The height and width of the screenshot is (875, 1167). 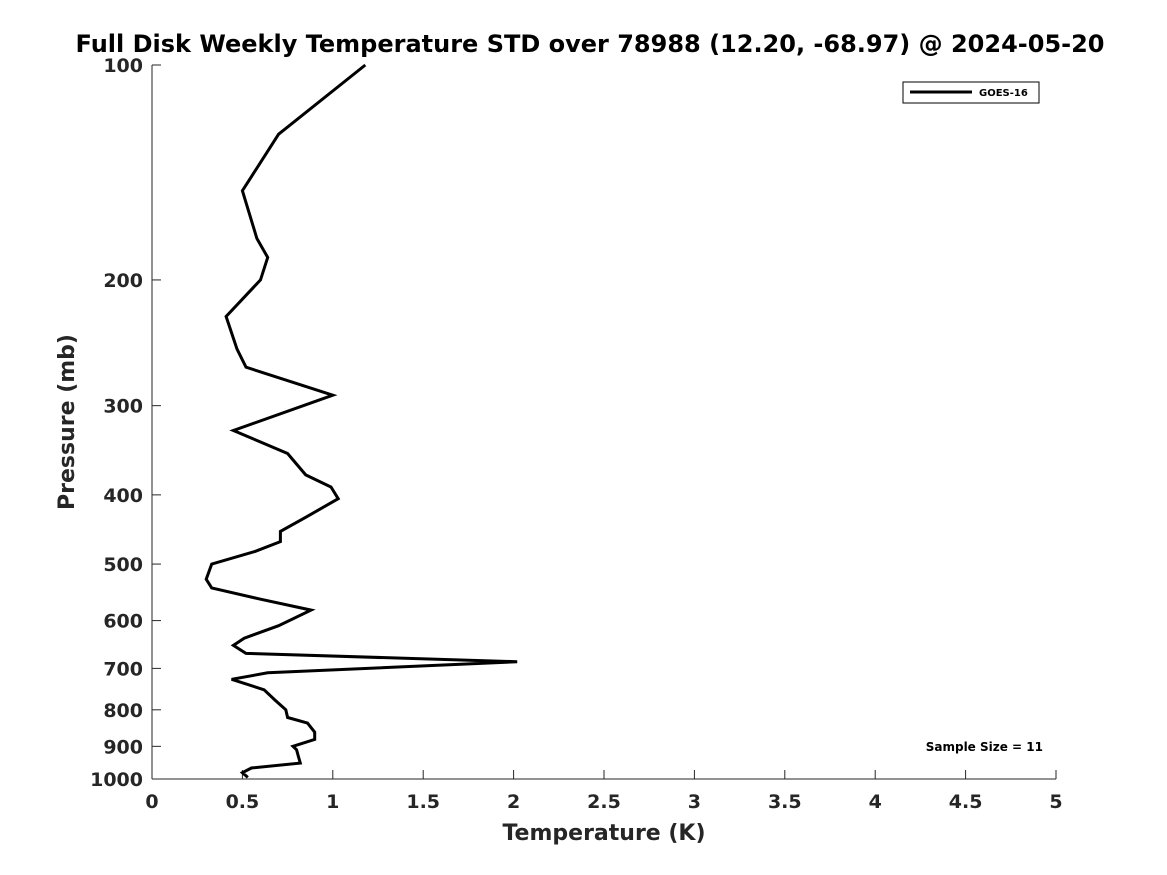 What do you see at coordinates (123, 565) in the screenshot?
I see `y-tick-label: 500` at bounding box center [123, 565].